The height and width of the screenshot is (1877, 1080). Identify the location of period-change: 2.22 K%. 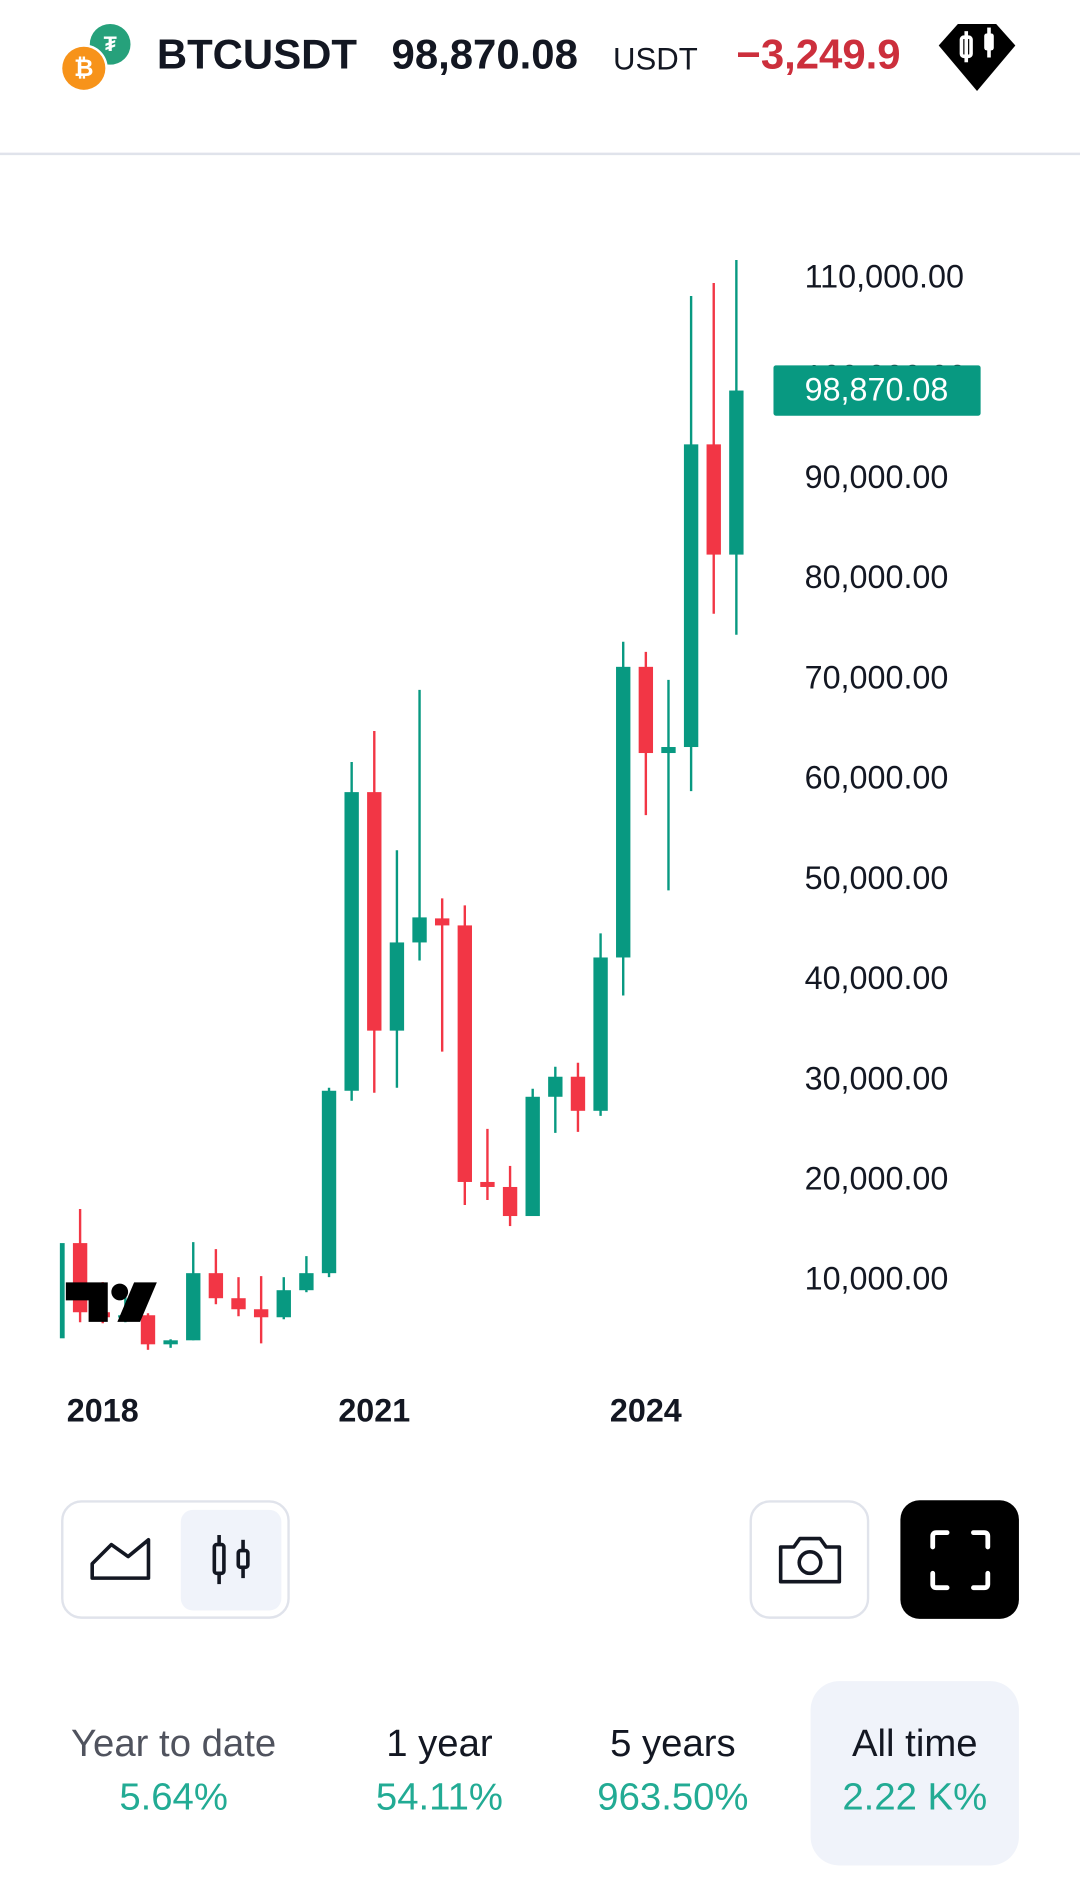
(914, 1797).